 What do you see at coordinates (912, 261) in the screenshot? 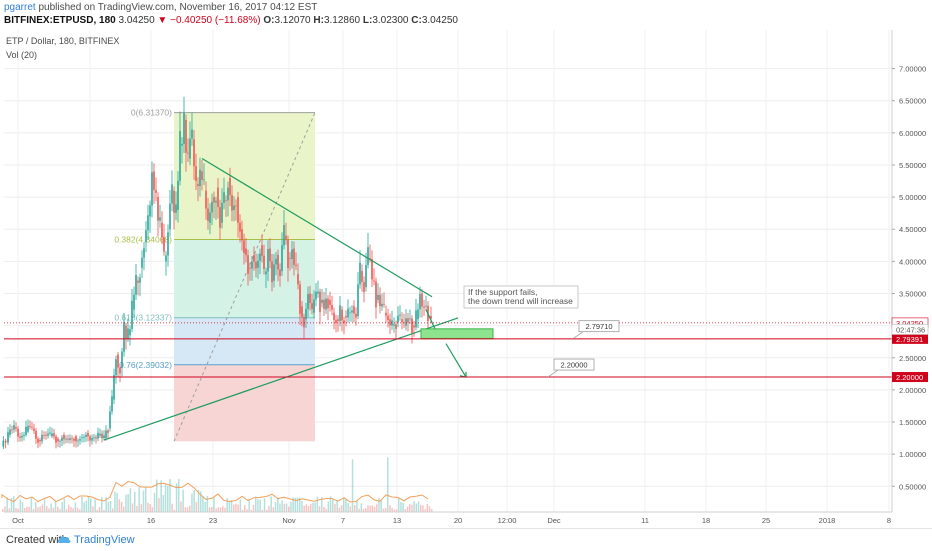
I see `y-tick-label: 4.00000` at bounding box center [912, 261].